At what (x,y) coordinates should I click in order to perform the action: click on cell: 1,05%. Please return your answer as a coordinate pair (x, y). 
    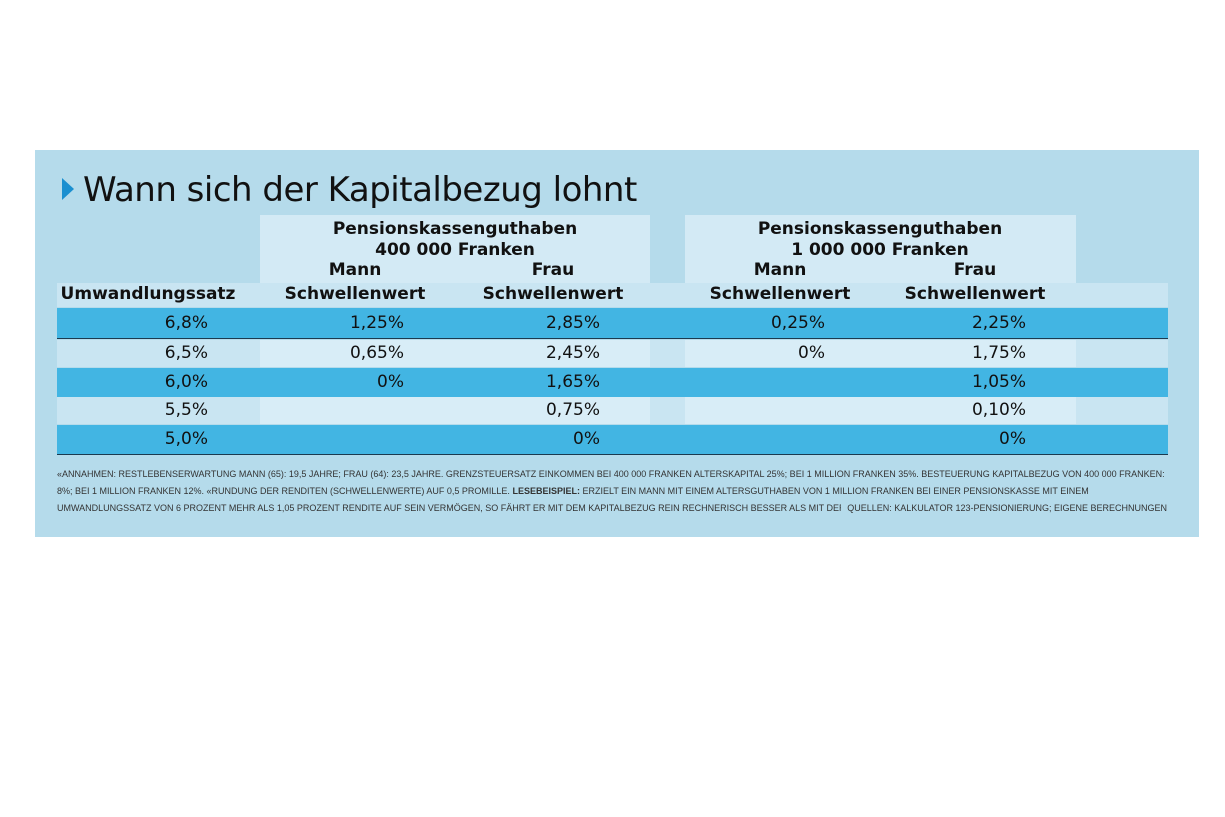
    Looking at the image, I should click on (998, 382).